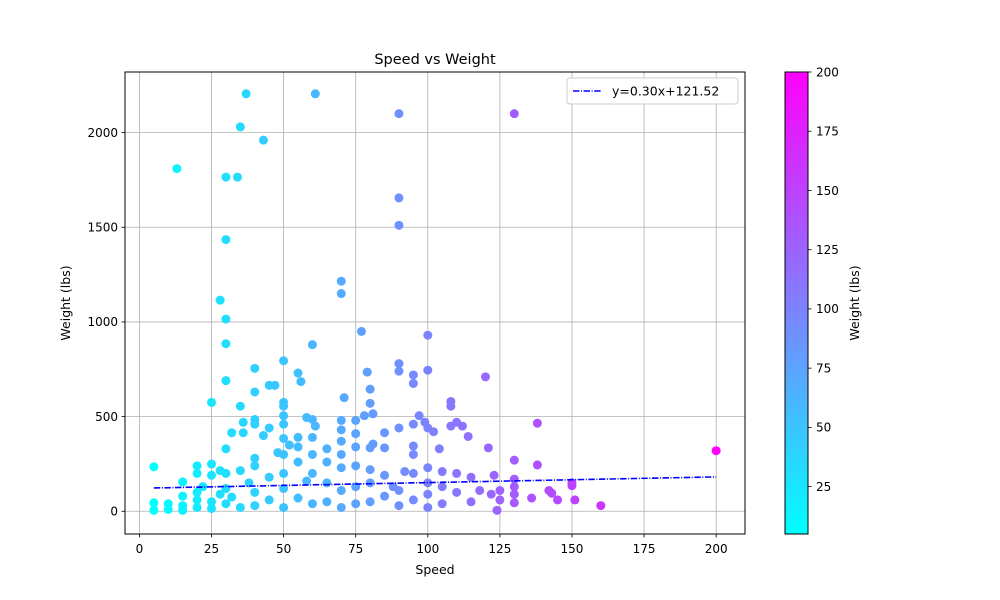 This screenshot has width=1000, height=600. I want to click on colorbar: 25 50 75 100 125 150 175 200 Weight (lbs), so click(823, 300).